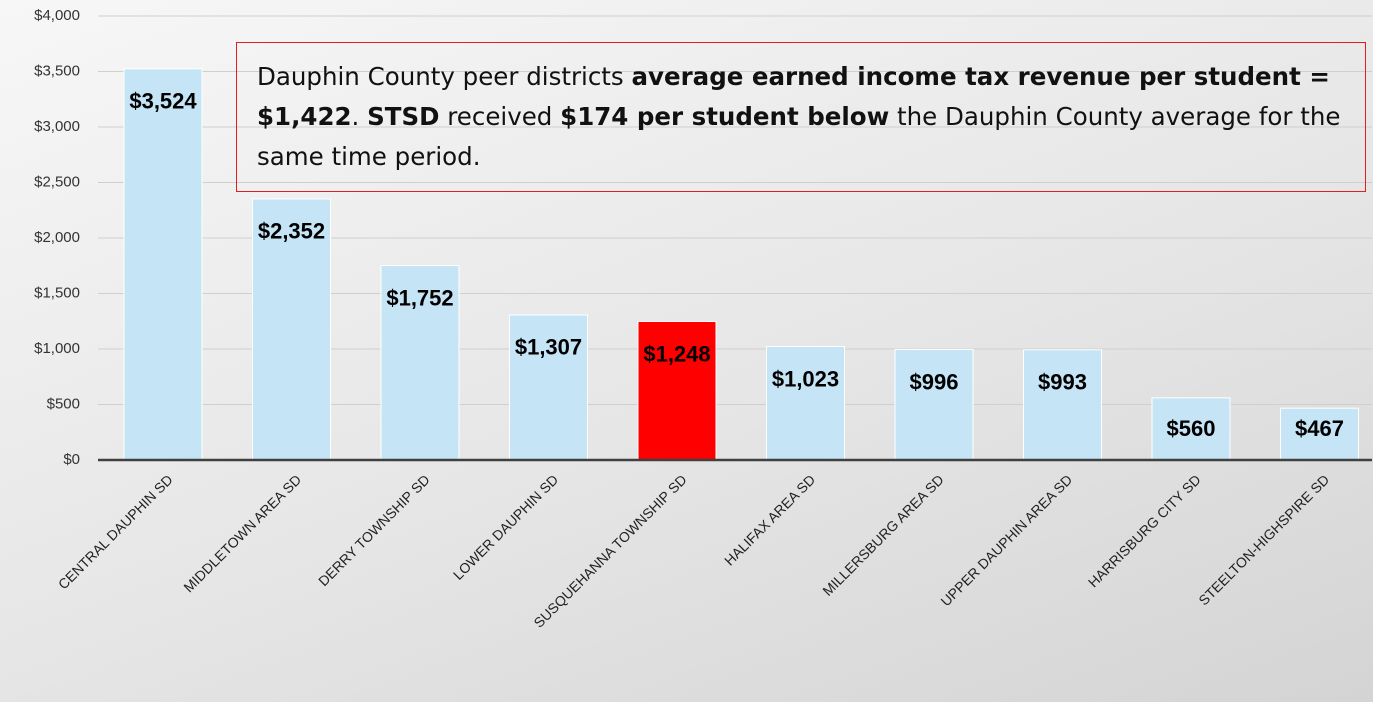  Describe the element at coordinates (57, 348) in the screenshot. I see `y-tick-label: $1,000` at that location.